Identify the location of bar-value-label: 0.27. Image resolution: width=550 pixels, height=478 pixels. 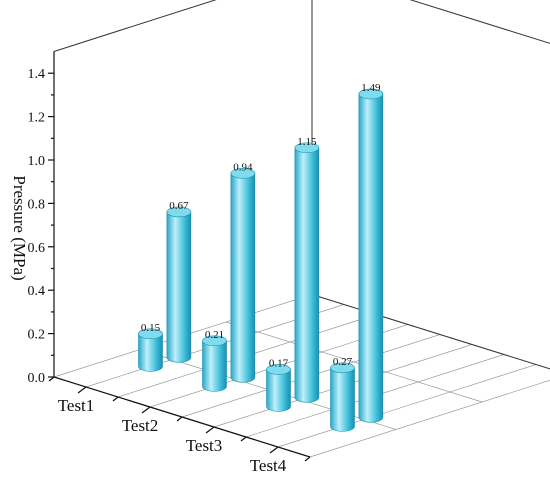
(343, 362).